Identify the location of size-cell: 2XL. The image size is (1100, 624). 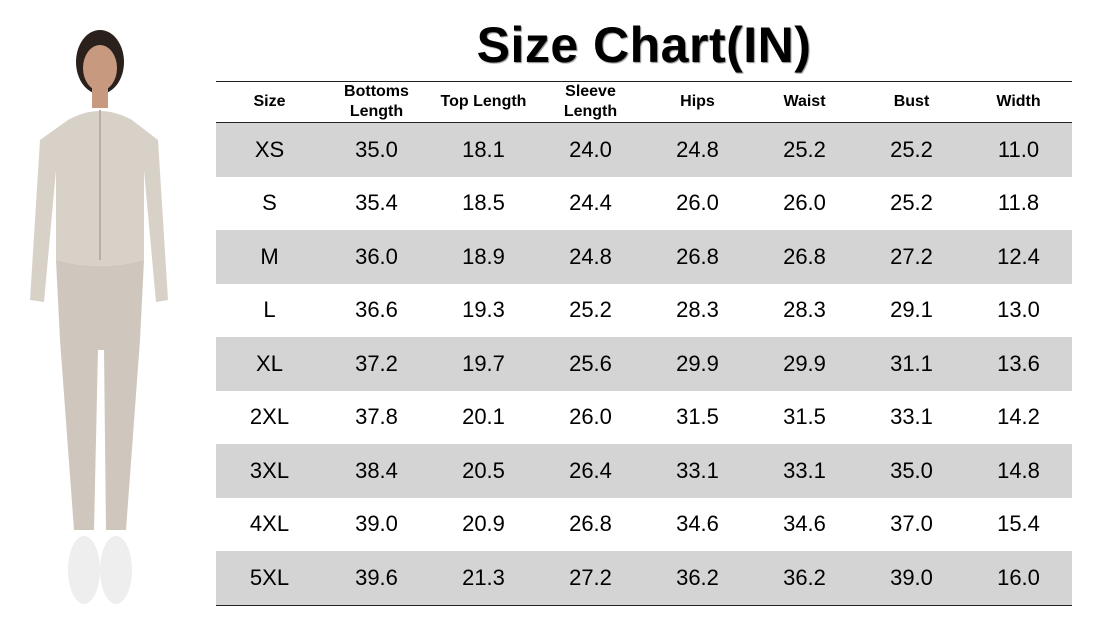
(269, 417).